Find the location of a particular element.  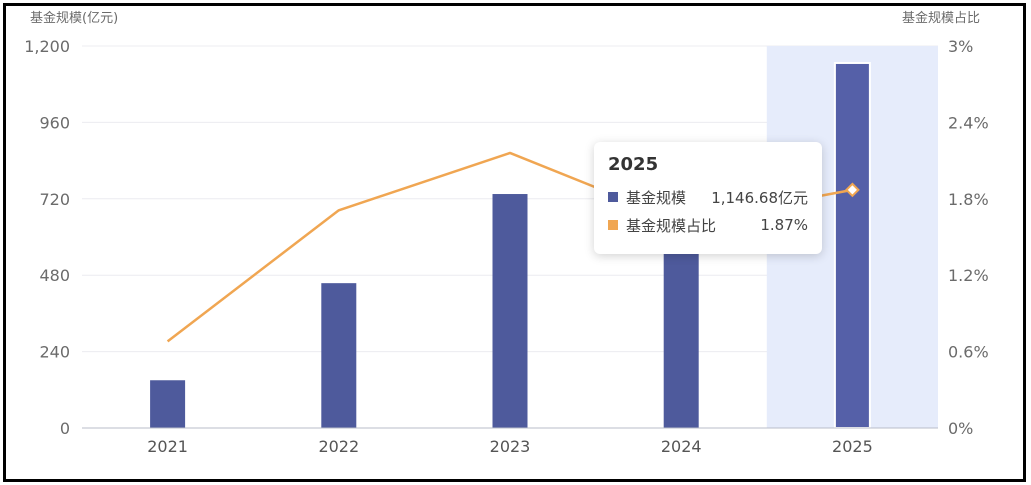

tooltip: 2025 基金规模 1,146.68亿元 基金规模占比 1.87% is located at coordinates (708, 198).